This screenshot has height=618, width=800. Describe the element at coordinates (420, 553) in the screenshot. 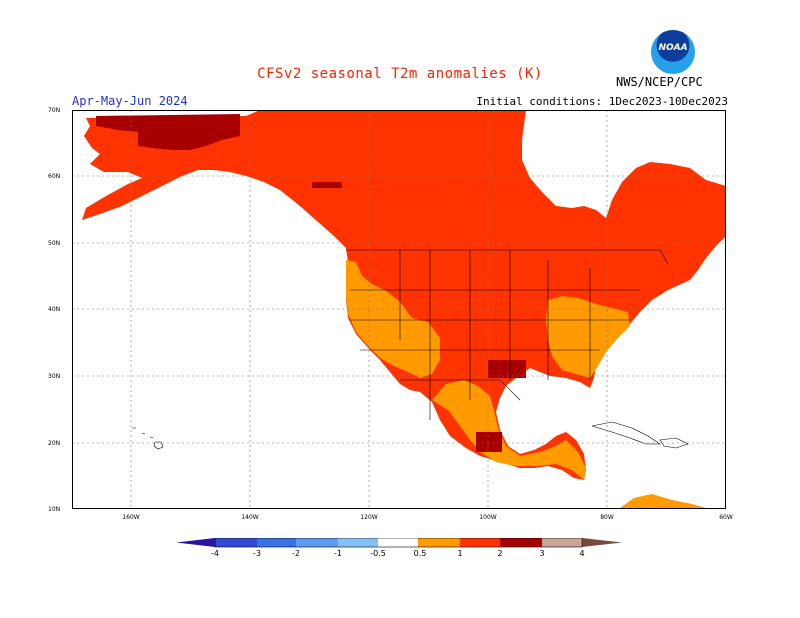

I see `colorbar-label: 0.5` at that location.